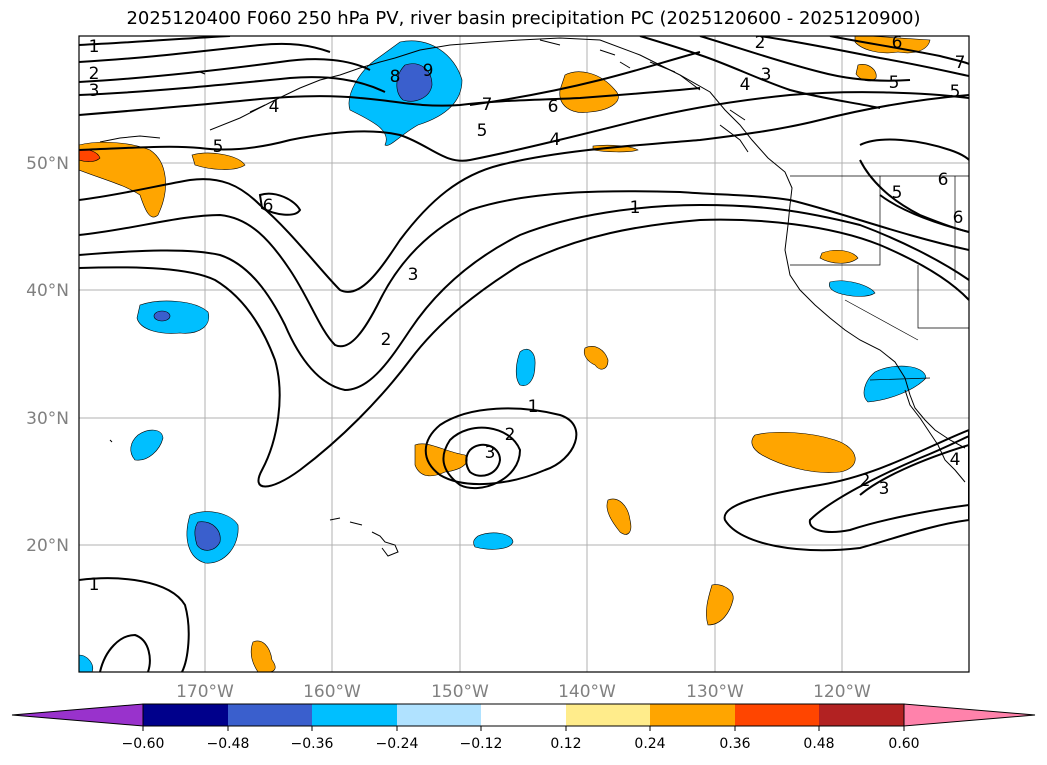 The image size is (1047, 765). I want to click on latitude-labels: 50°N 40°N 30°N 20°N, so click(47, 355).